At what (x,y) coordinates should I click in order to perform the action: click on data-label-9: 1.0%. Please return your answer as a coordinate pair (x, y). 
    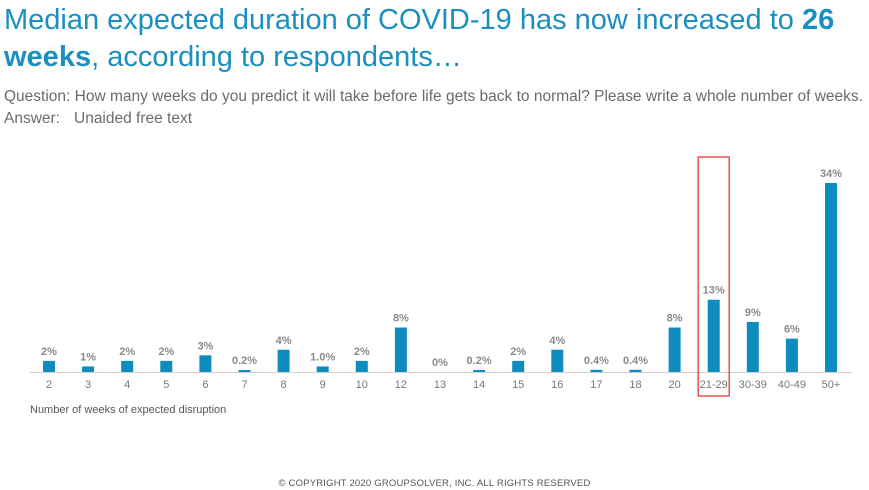
    Looking at the image, I should click on (322, 357).